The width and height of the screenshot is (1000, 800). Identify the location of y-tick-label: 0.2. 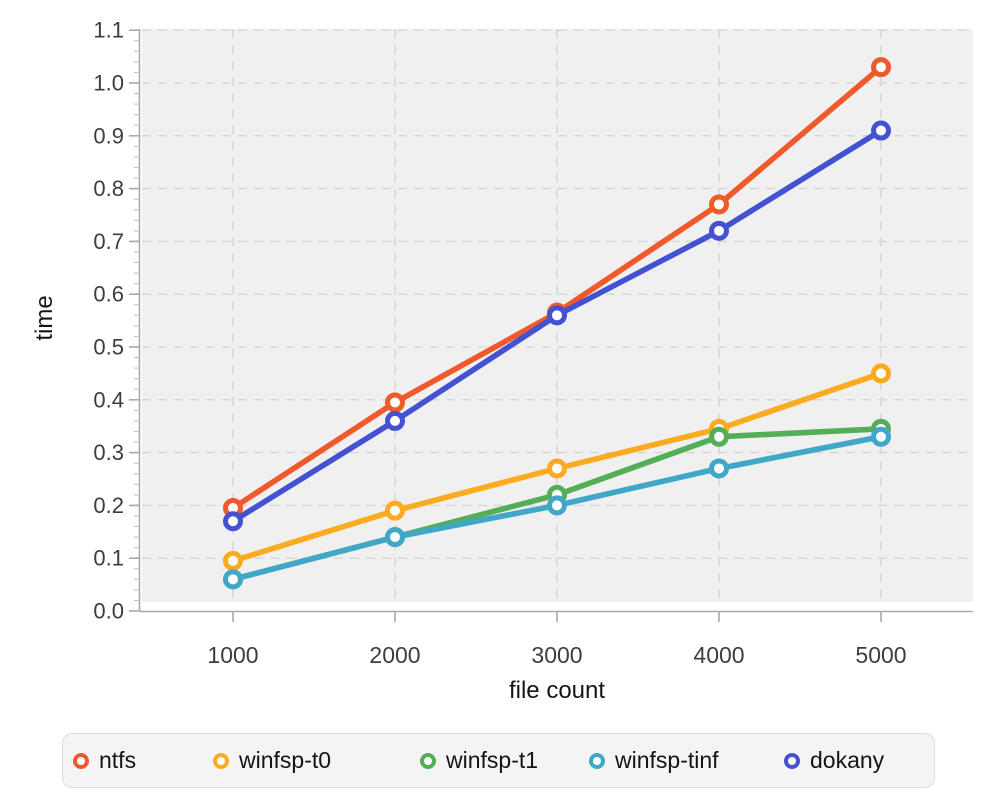
(108, 505).